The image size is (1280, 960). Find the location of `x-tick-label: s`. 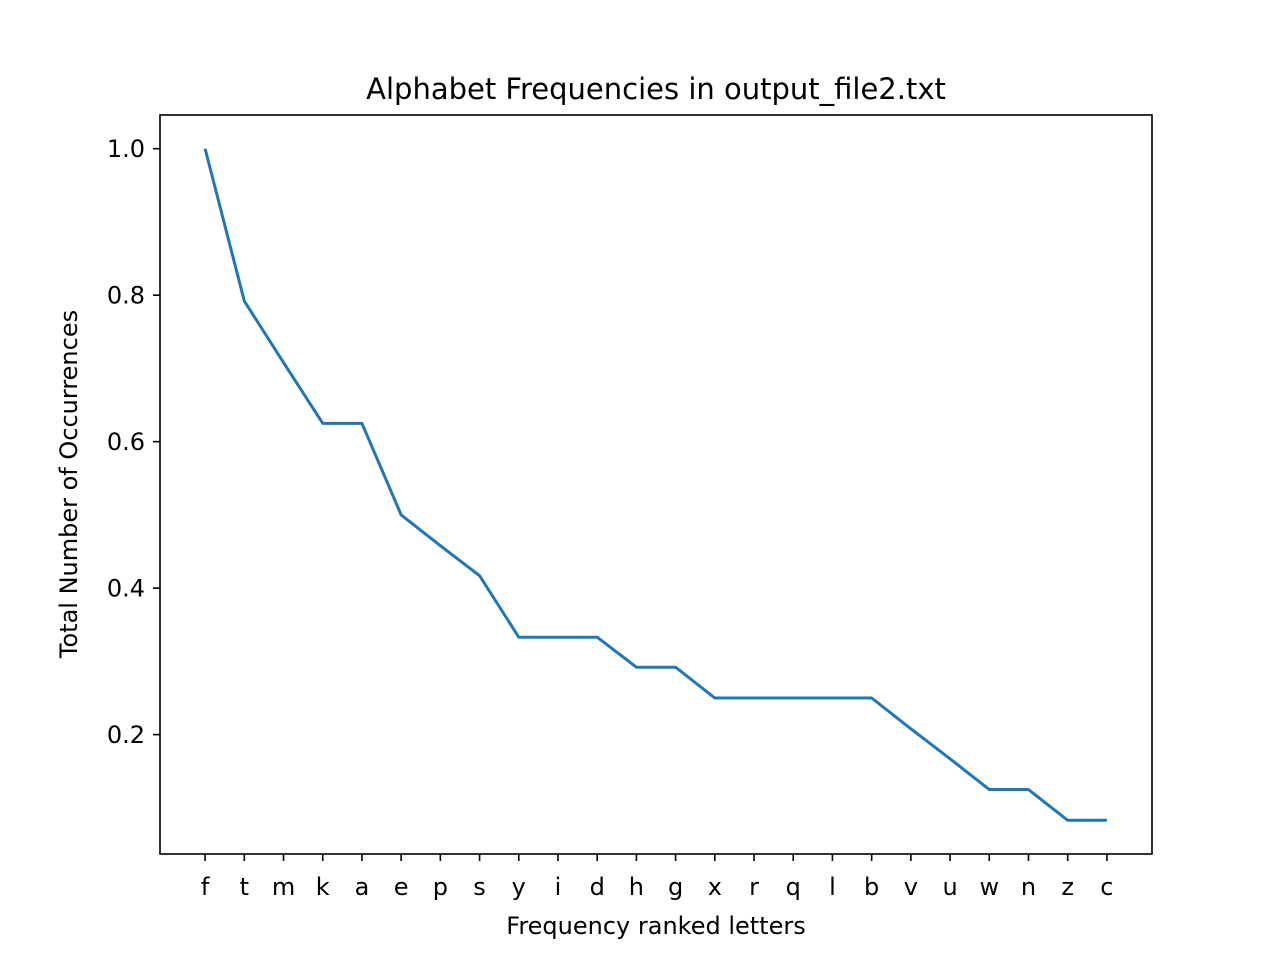

x-tick-label: s is located at coordinates (479, 887).